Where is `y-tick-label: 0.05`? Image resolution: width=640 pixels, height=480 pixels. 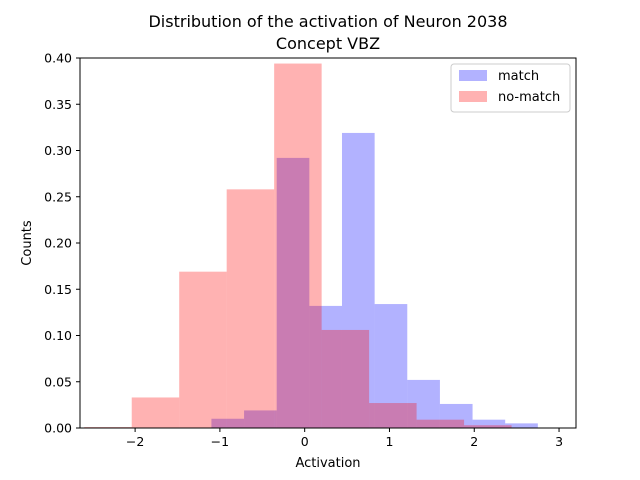 y-tick-label: 0.05 is located at coordinates (58, 381).